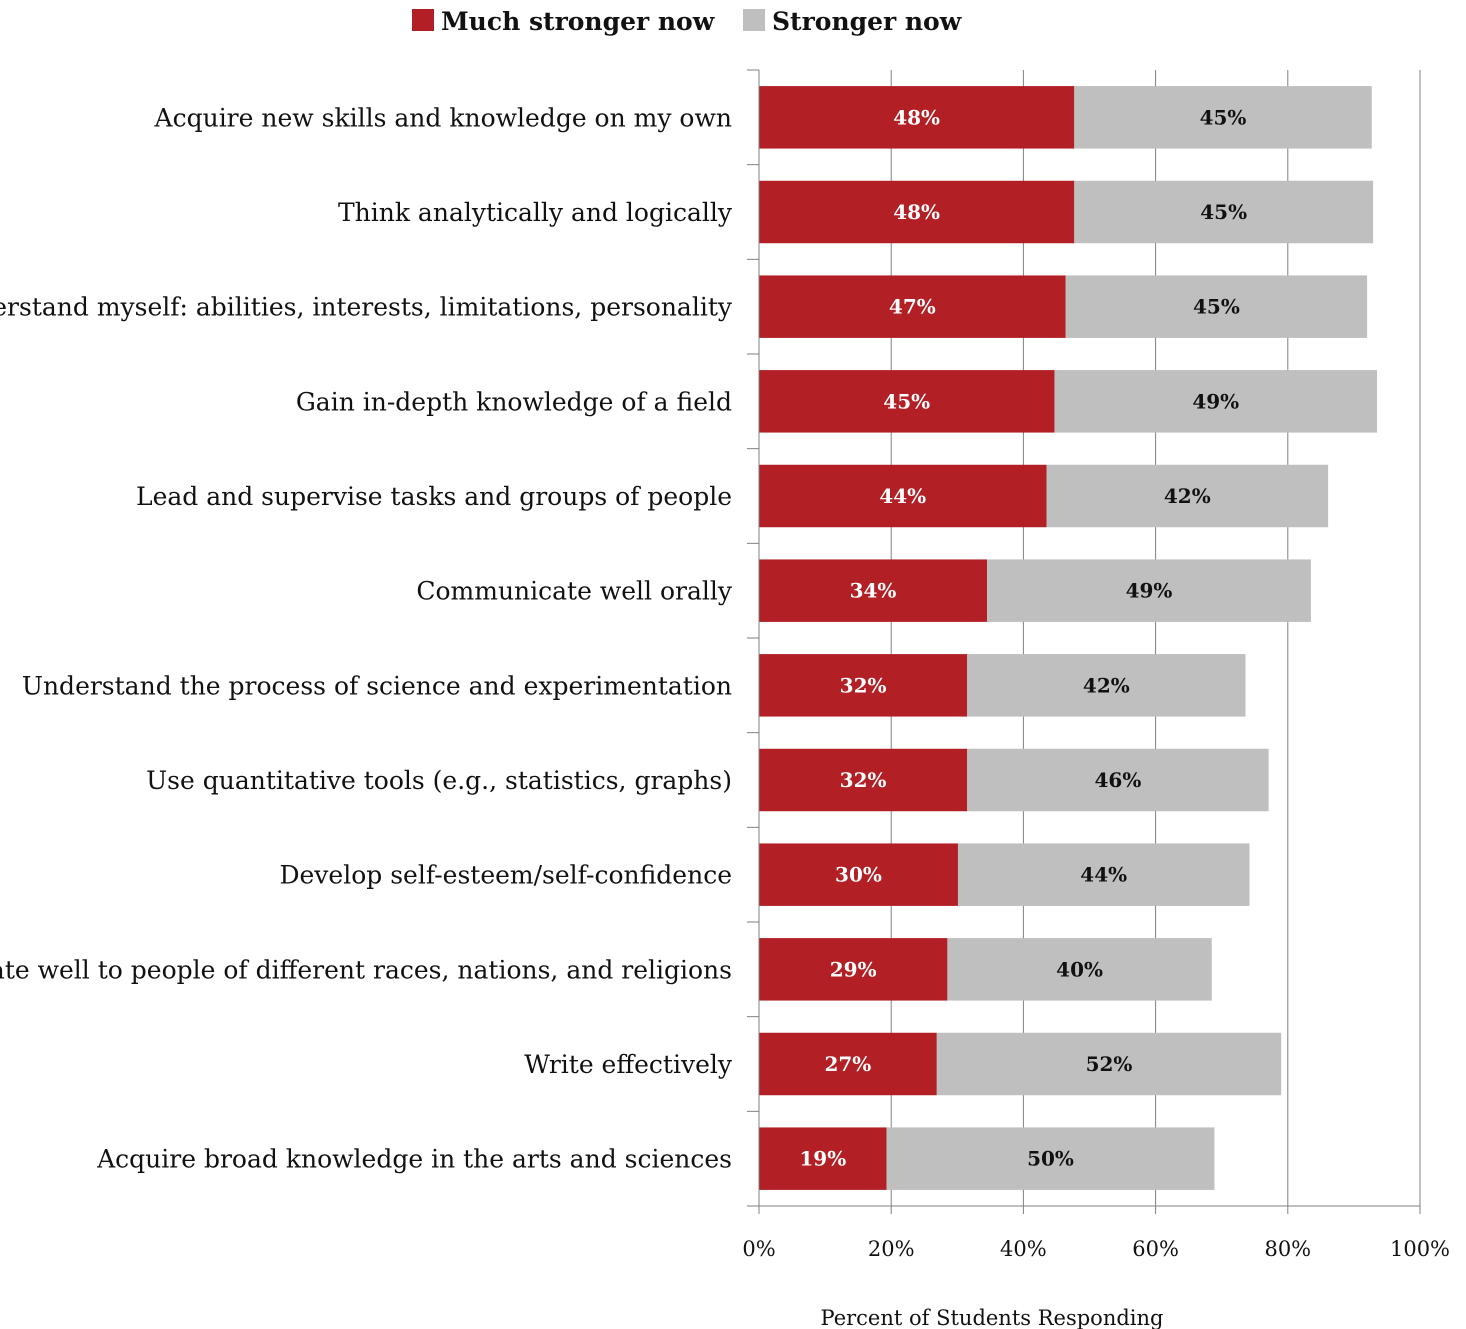 Image resolution: width=1466 pixels, height=1329 pixels. I want to click on data-label-stronger-now-4: 42%, so click(1187, 496).